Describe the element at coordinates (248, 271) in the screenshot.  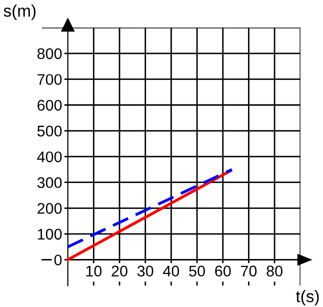
I see `x-tick-label: 70` at that location.